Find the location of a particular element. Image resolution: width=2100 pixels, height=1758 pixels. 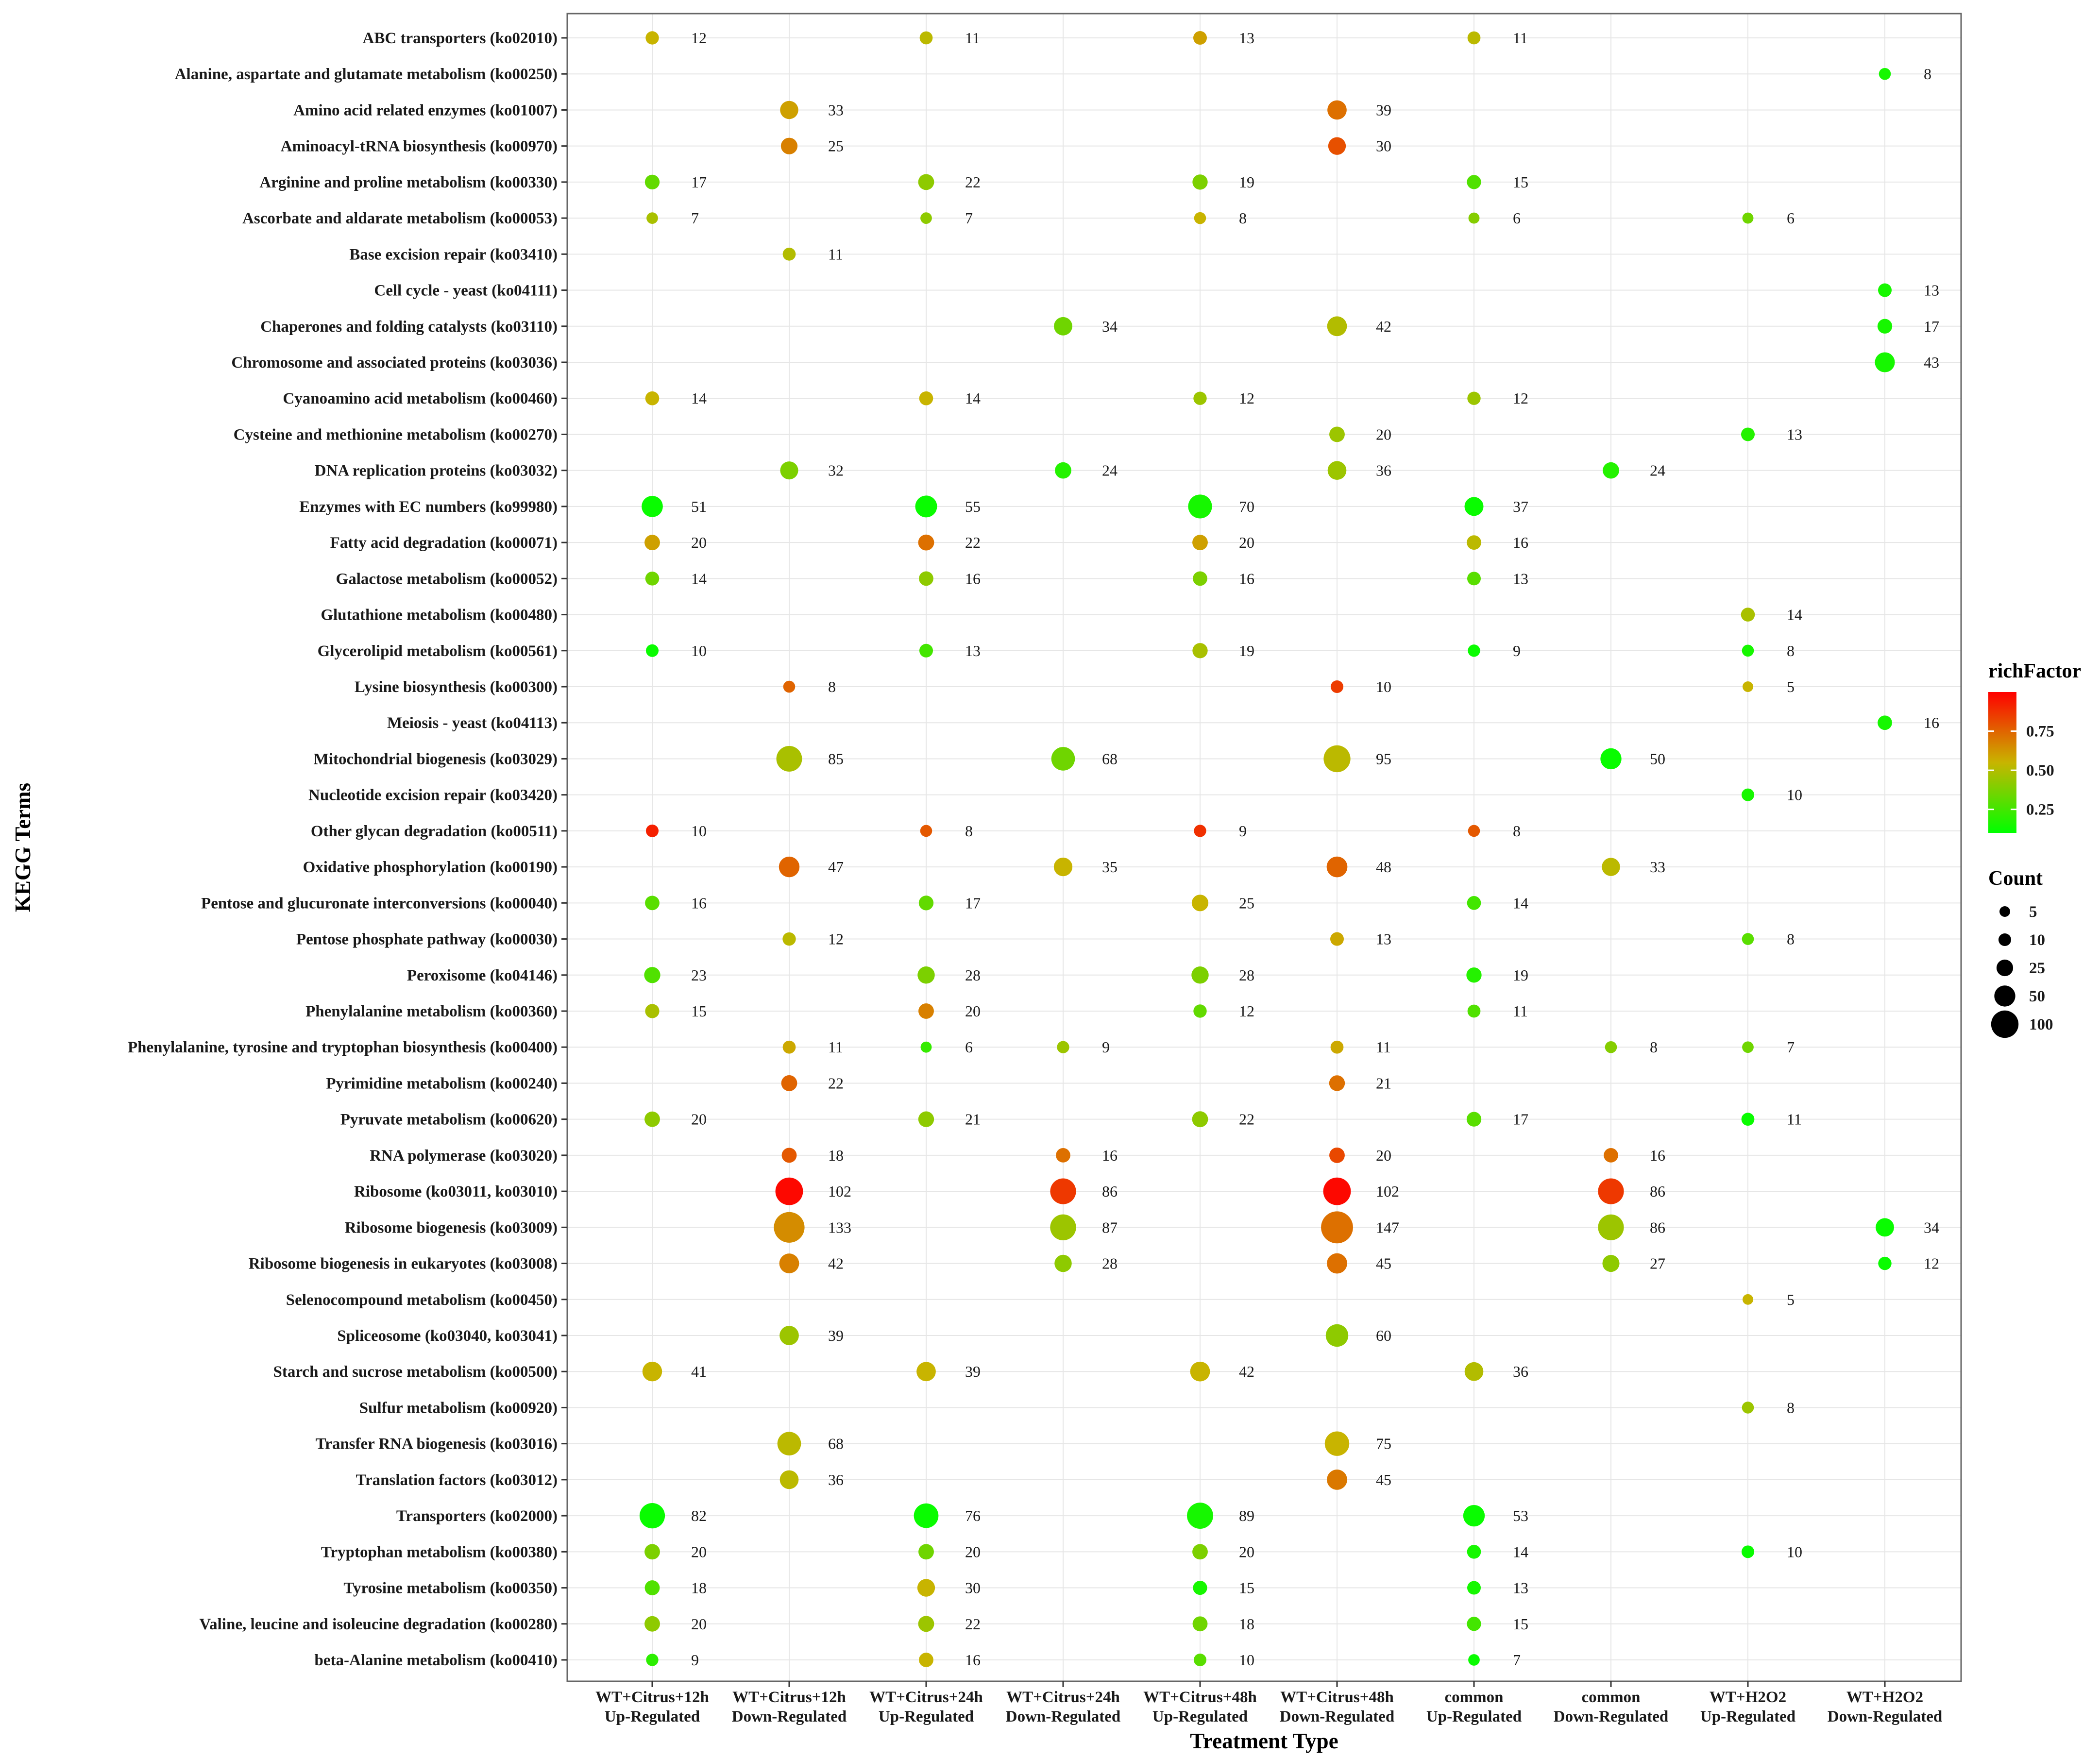

y-tick-label: Transfer RNA biogenesis (ko03016) is located at coordinates (437, 1445).